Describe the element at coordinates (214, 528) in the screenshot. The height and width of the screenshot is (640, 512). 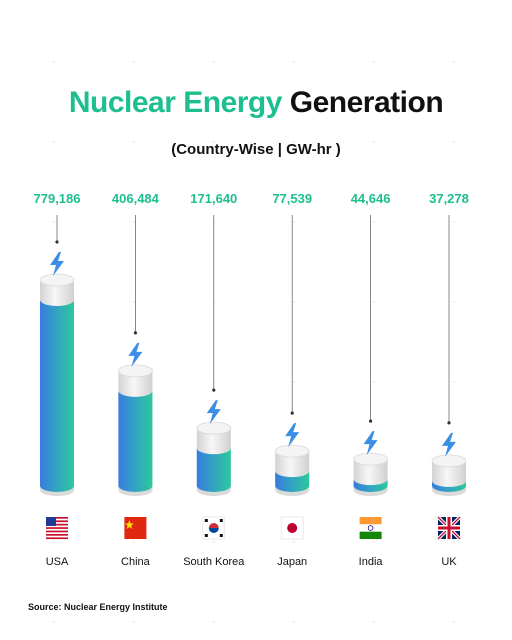
I see `south-korea-flag` at that location.